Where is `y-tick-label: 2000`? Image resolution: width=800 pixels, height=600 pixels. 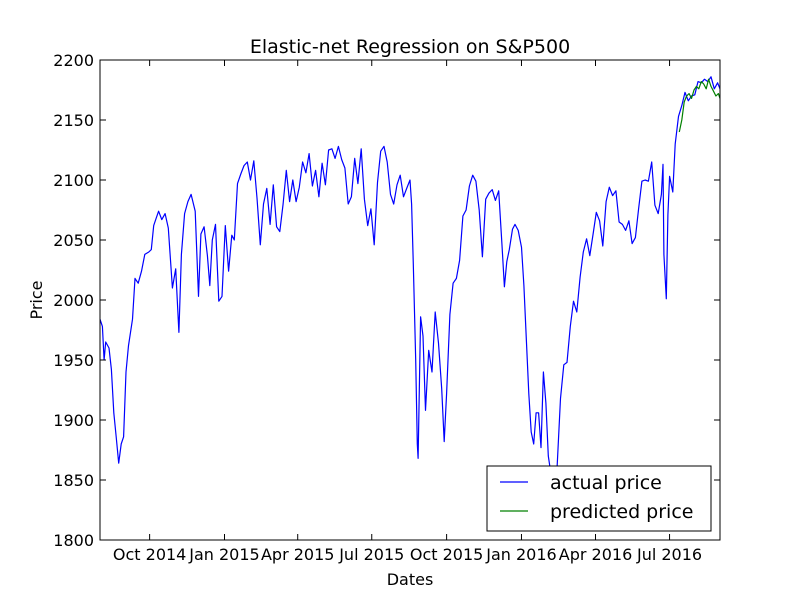 y-tick-label: 2000 is located at coordinates (73, 300).